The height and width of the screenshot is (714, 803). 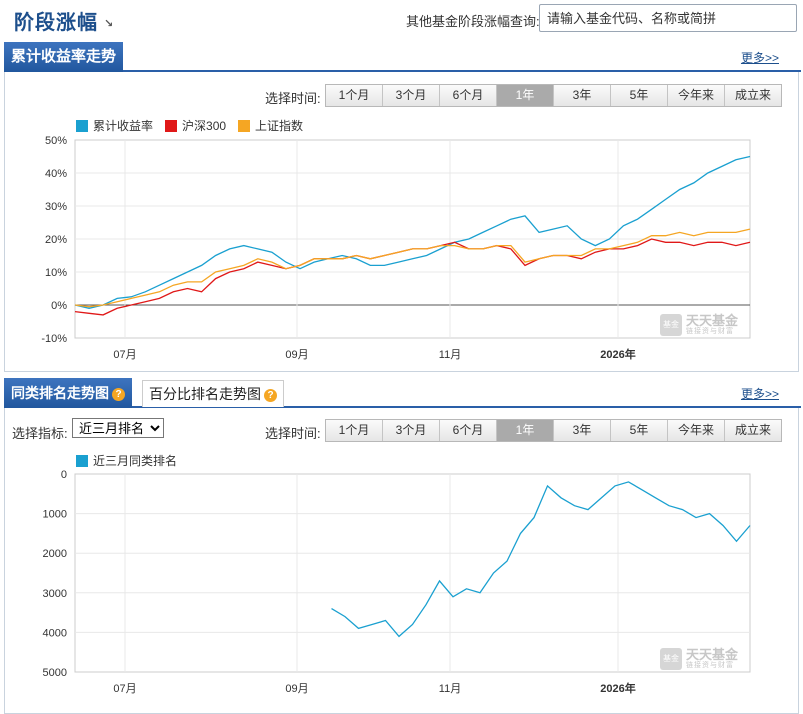 I want to click on legend-label: 累计收益率, so click(x=123, y=126).